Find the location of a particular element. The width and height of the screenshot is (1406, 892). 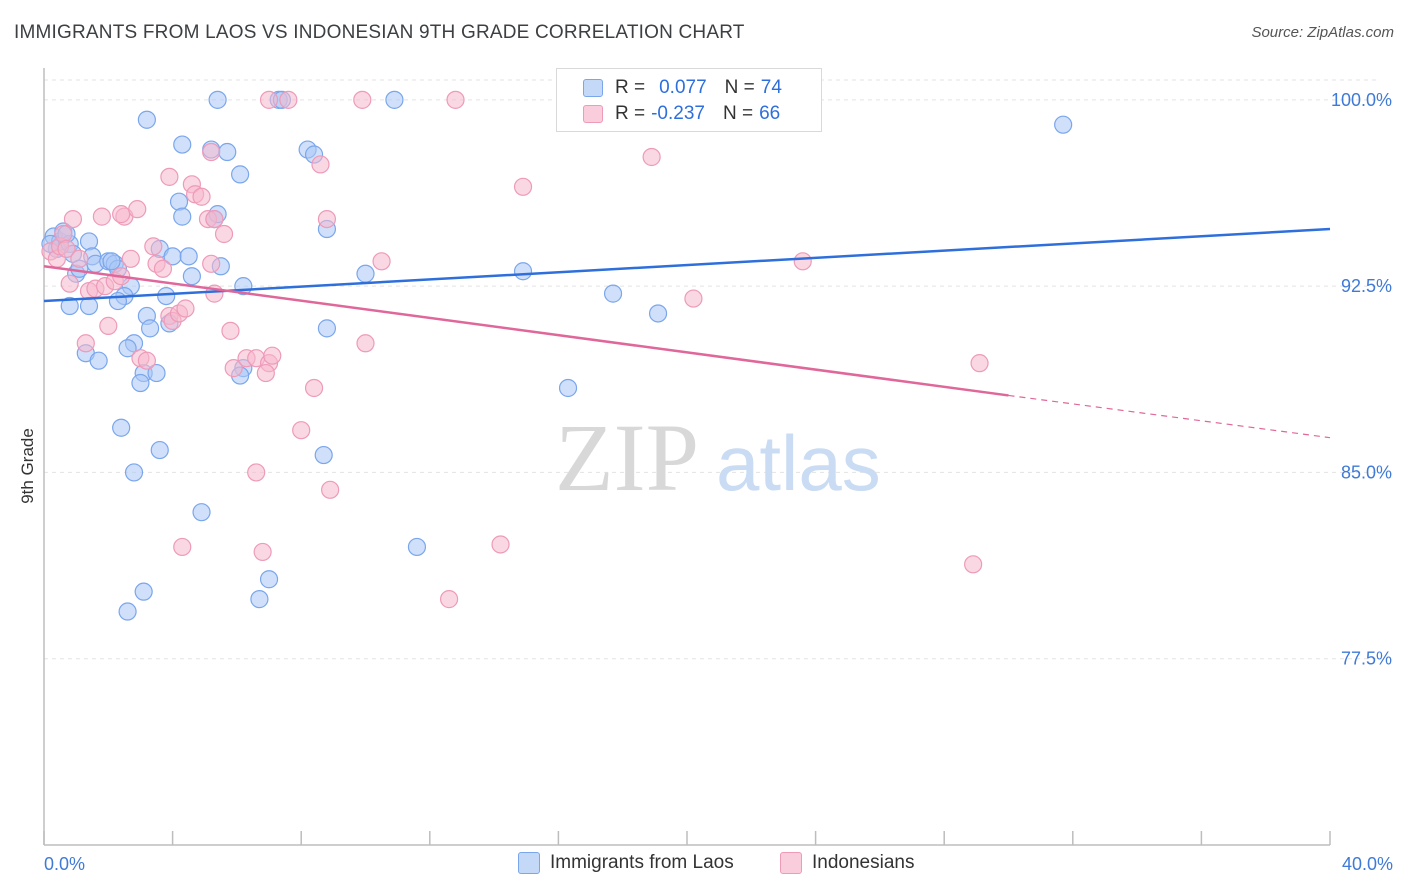

stats-legend: R = 0.077 N = 74 R = -0.237 N = 66 is located at coordinates (689, 100).